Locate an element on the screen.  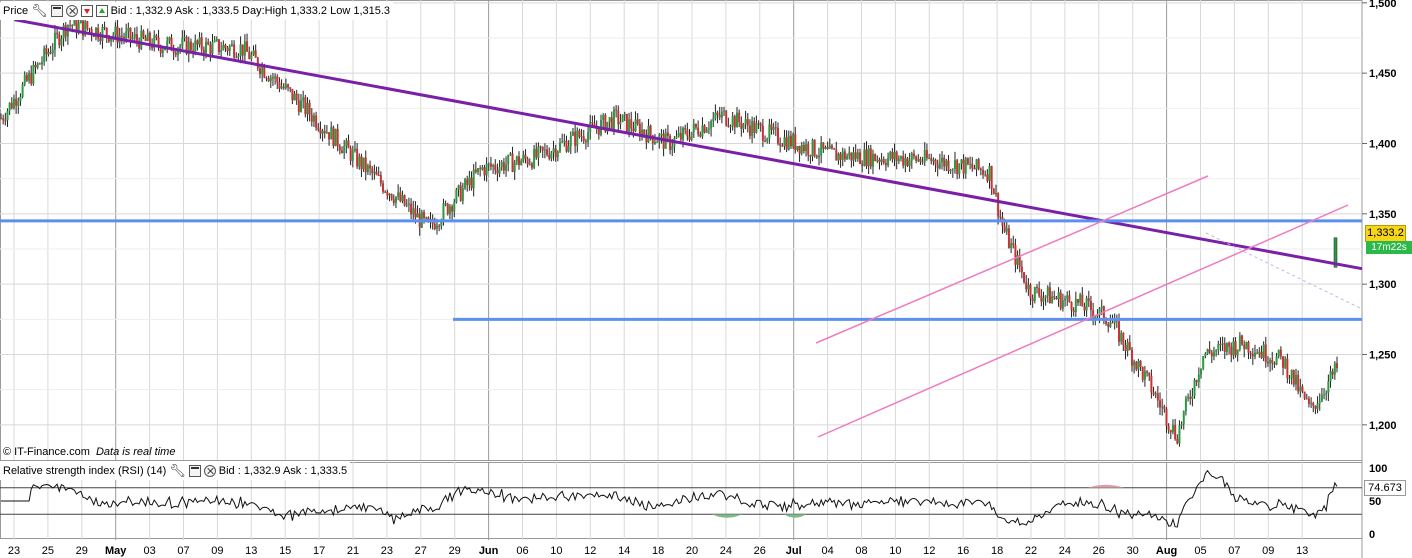
x-tick-label: 17 is located at coordinates (319, 551).